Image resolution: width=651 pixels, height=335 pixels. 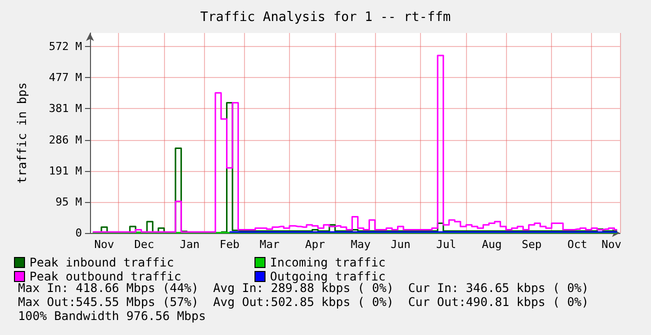 What do you see at coordinates (102, 263) in the screenshot?
I see `legend-label: Peak inbound traffic` at bounding box center [102, 263].